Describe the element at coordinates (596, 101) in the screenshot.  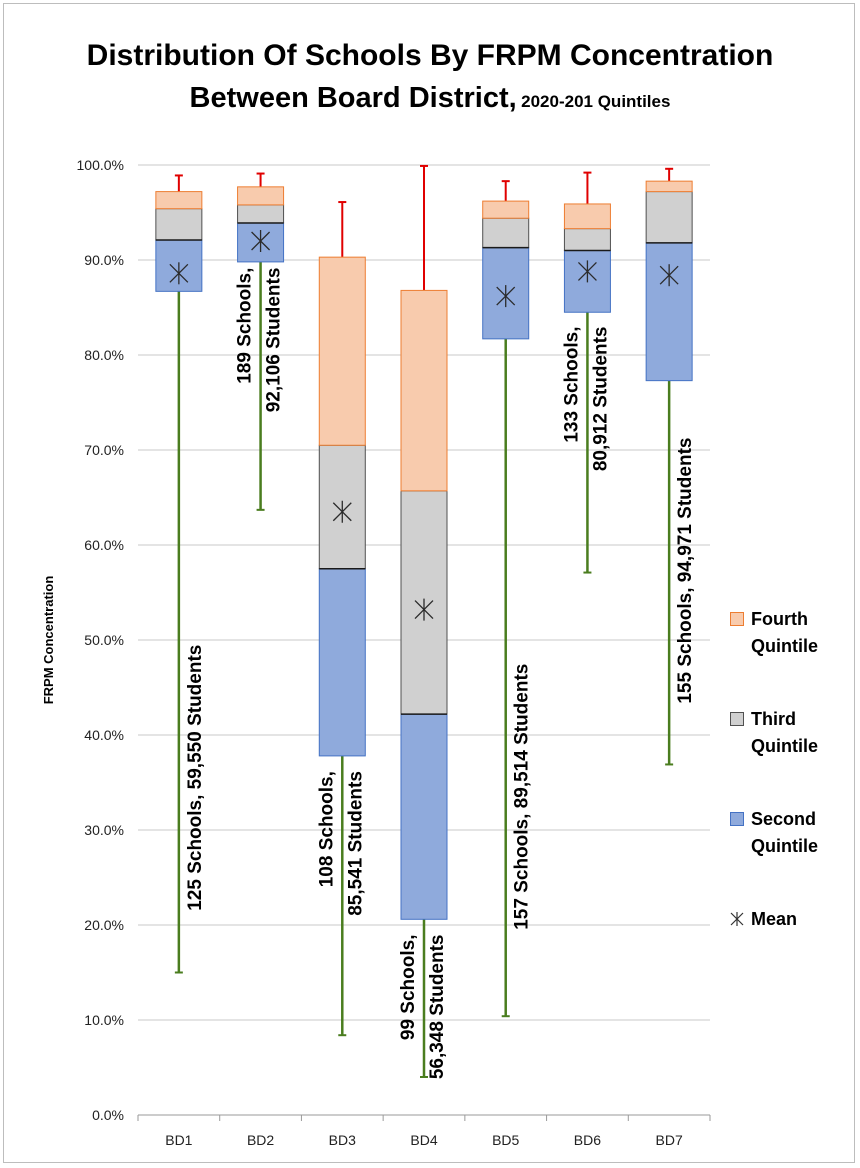
I see `title-subtitle: 2020-201 Quintiles` at that location.